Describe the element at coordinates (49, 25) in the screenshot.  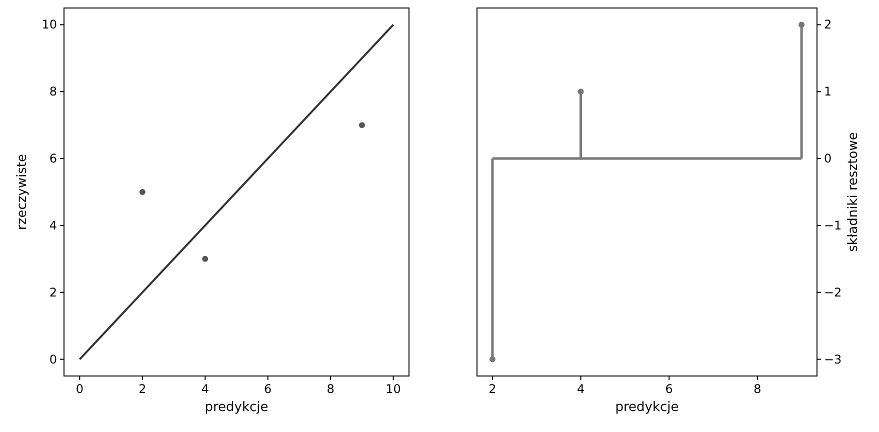
I see `y-tick-label: 10` at that location.